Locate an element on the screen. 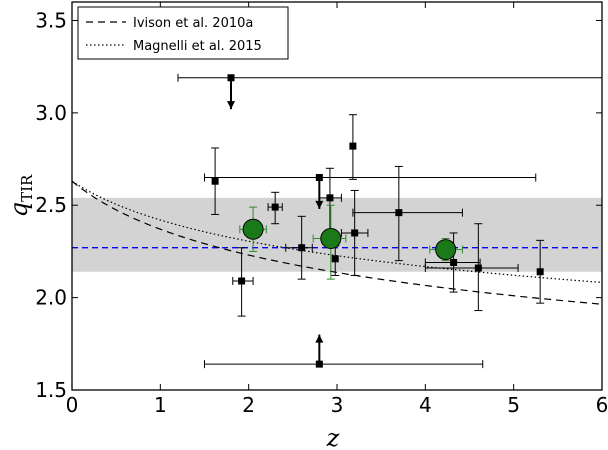 The width and height of the screenshot is (608, 450). y-axis-label-sub: TIR is located at coordinates (27, 188).